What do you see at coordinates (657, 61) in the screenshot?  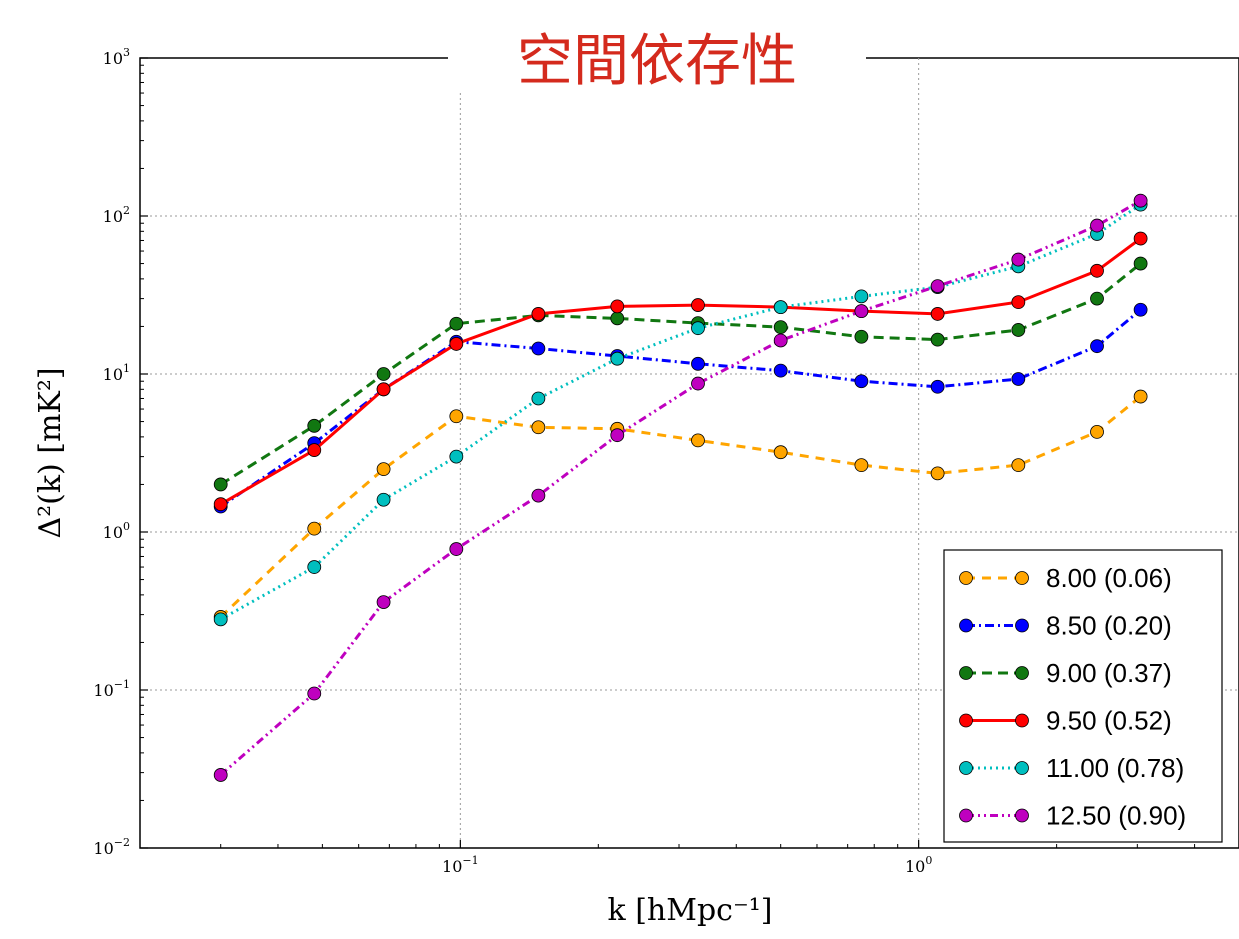 I see `chart-title: 空間依存性` at bounding box center [657, 61].